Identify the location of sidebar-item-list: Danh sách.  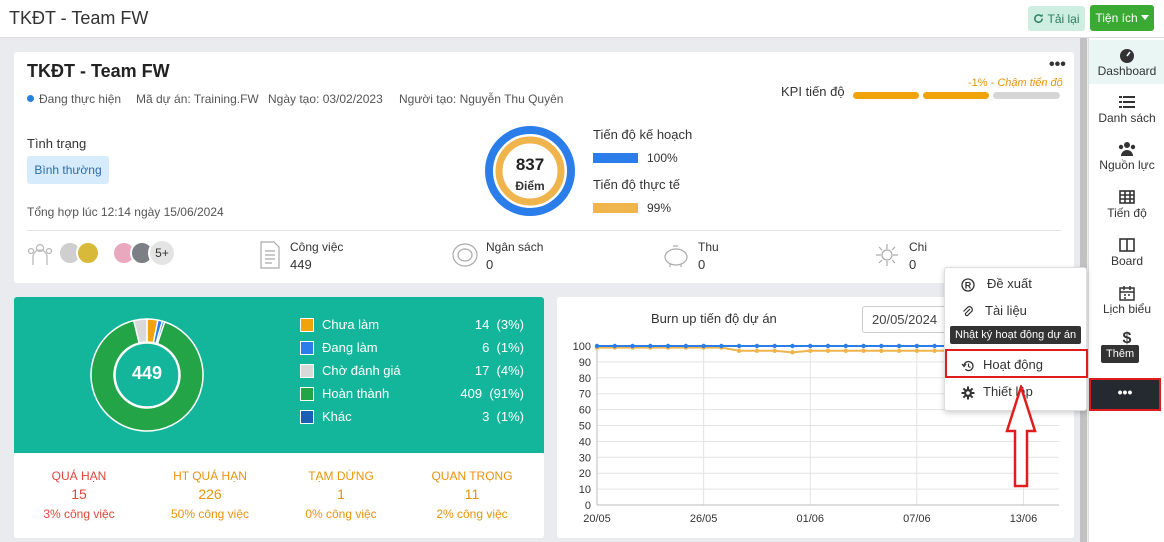
(1126, 109).